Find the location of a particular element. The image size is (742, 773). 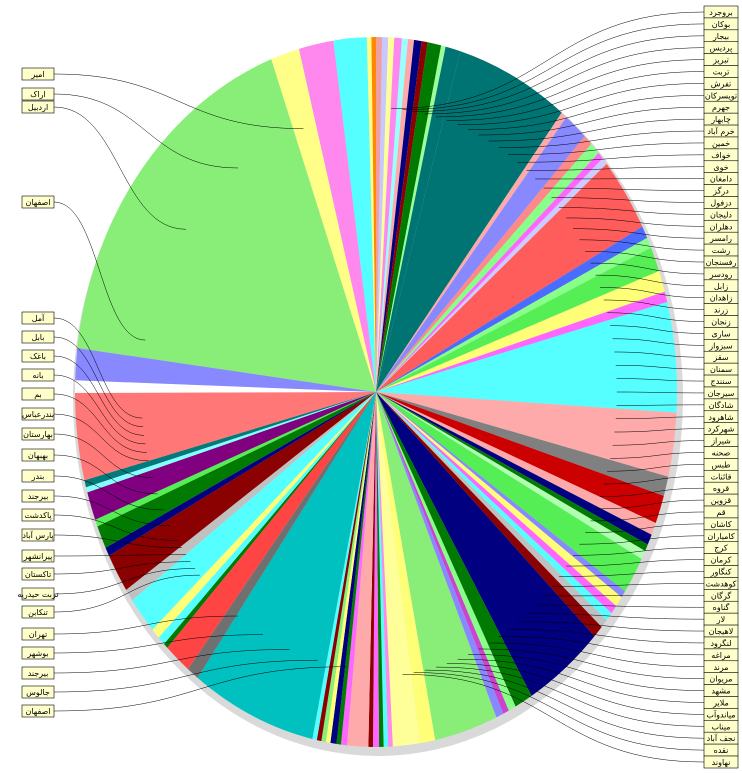

label-text: تهران is located at coordinates (38, 634).